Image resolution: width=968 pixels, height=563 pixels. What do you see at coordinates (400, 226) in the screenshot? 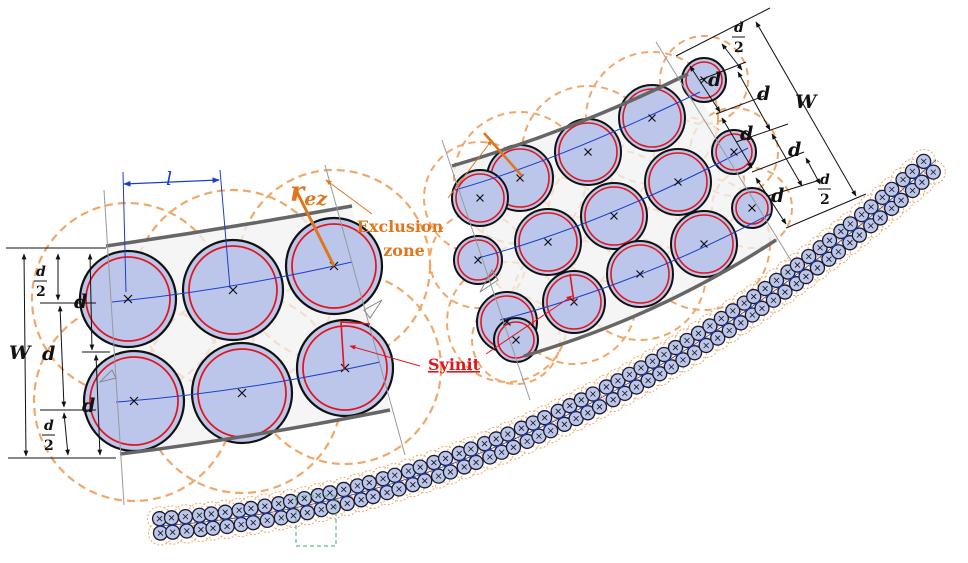
I see `exclusion-zone-label-line1: Exclusion` at bounding box center [400, 226].